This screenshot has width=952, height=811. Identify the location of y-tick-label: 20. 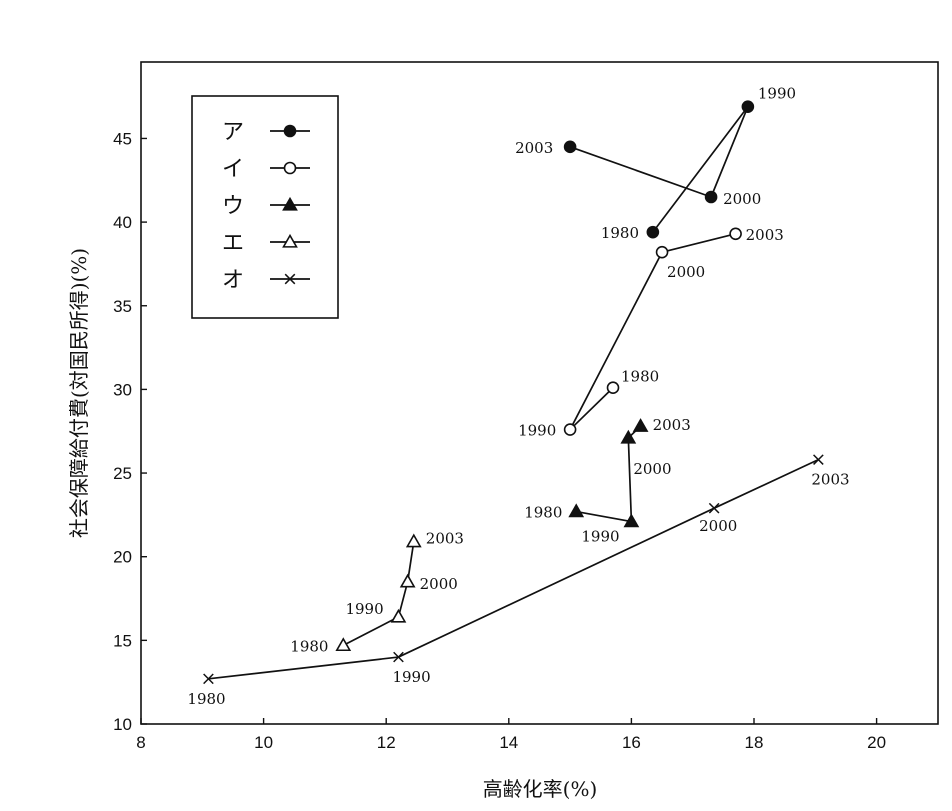
(122, 557).